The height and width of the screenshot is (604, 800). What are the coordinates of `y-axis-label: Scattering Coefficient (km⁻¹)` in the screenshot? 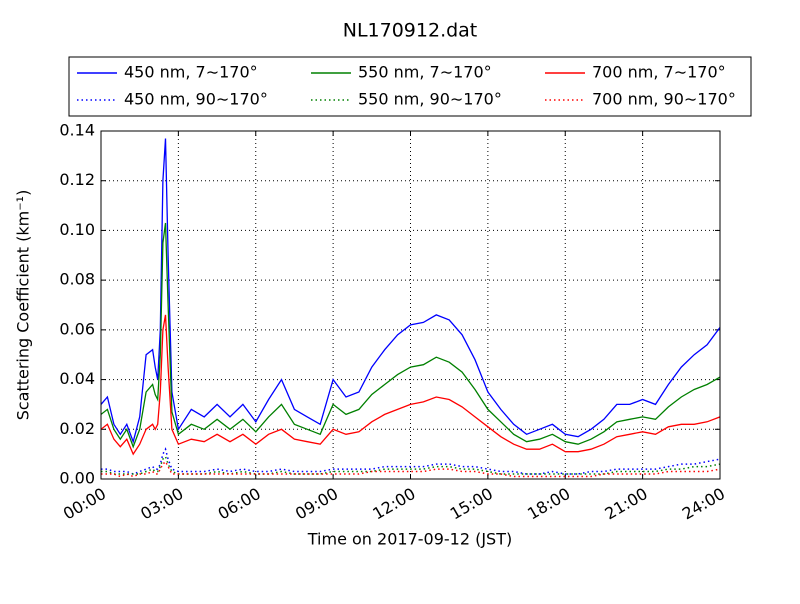 It's located at (23, 305).